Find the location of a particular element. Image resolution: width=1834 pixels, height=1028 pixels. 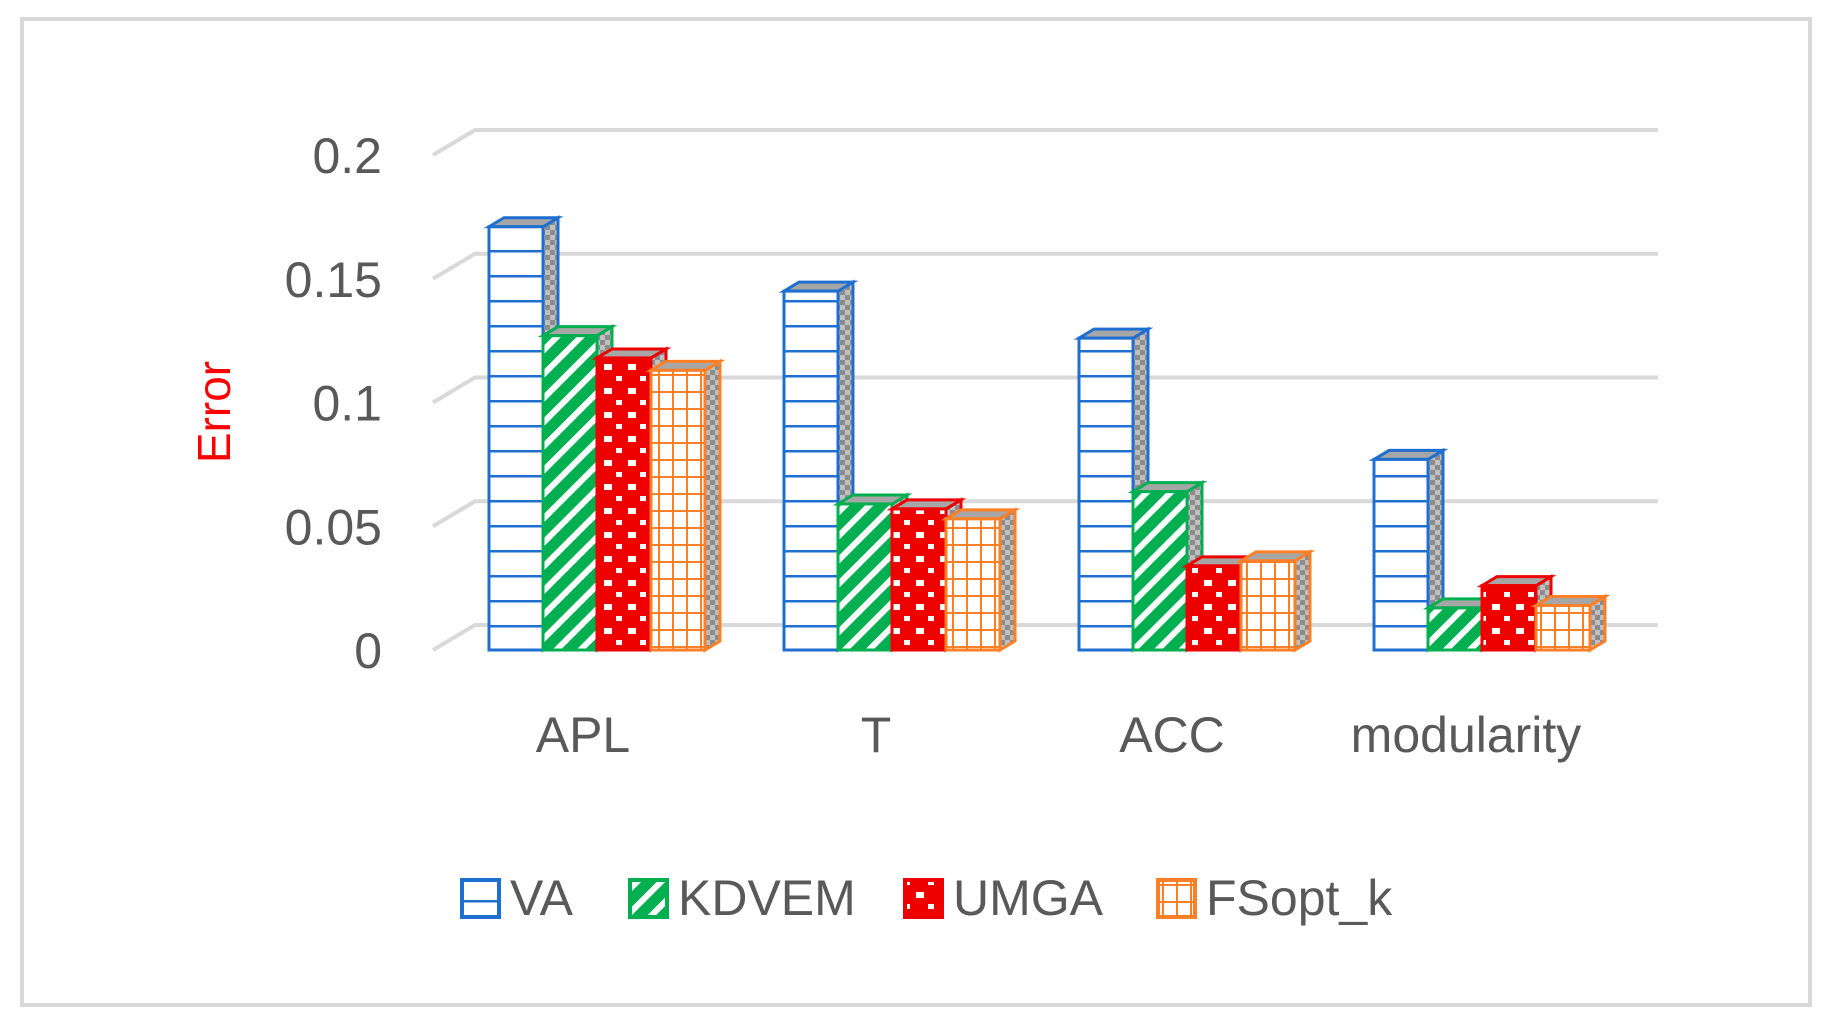

bar-FSopt_k-modularity is located at coordinates (1570, 623).